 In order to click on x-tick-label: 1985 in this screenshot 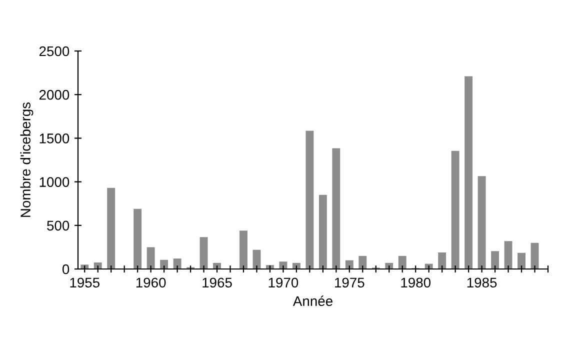, I will do `click(482, 283)`.